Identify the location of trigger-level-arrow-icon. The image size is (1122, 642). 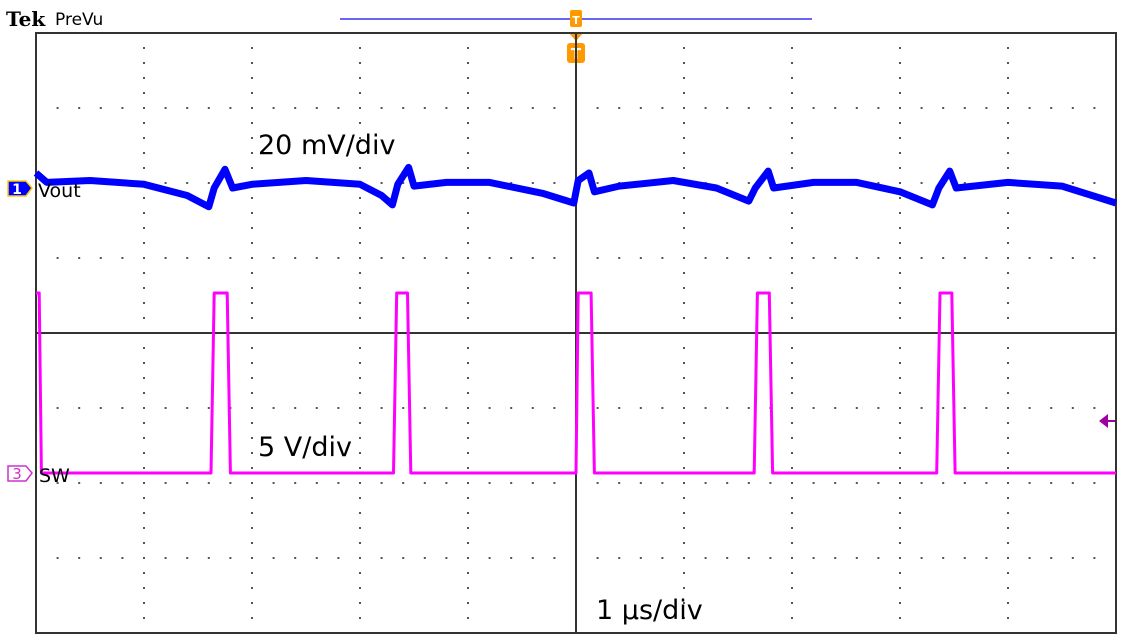
(1103, 421).